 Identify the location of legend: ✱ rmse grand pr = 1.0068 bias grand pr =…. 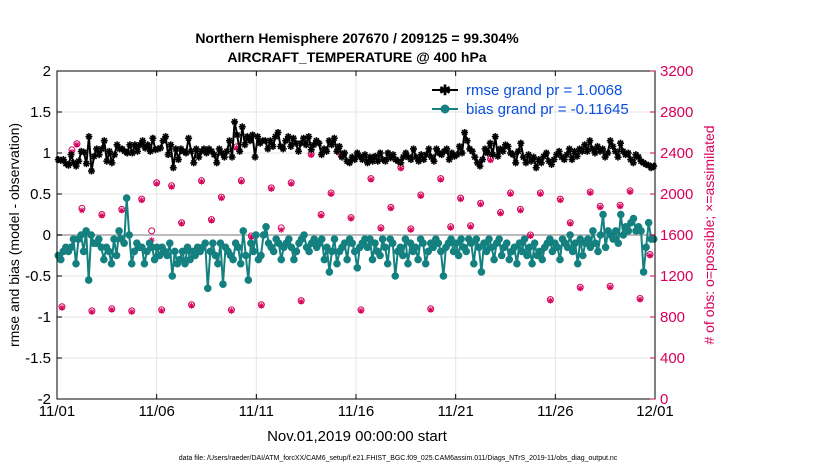
(530, 100).